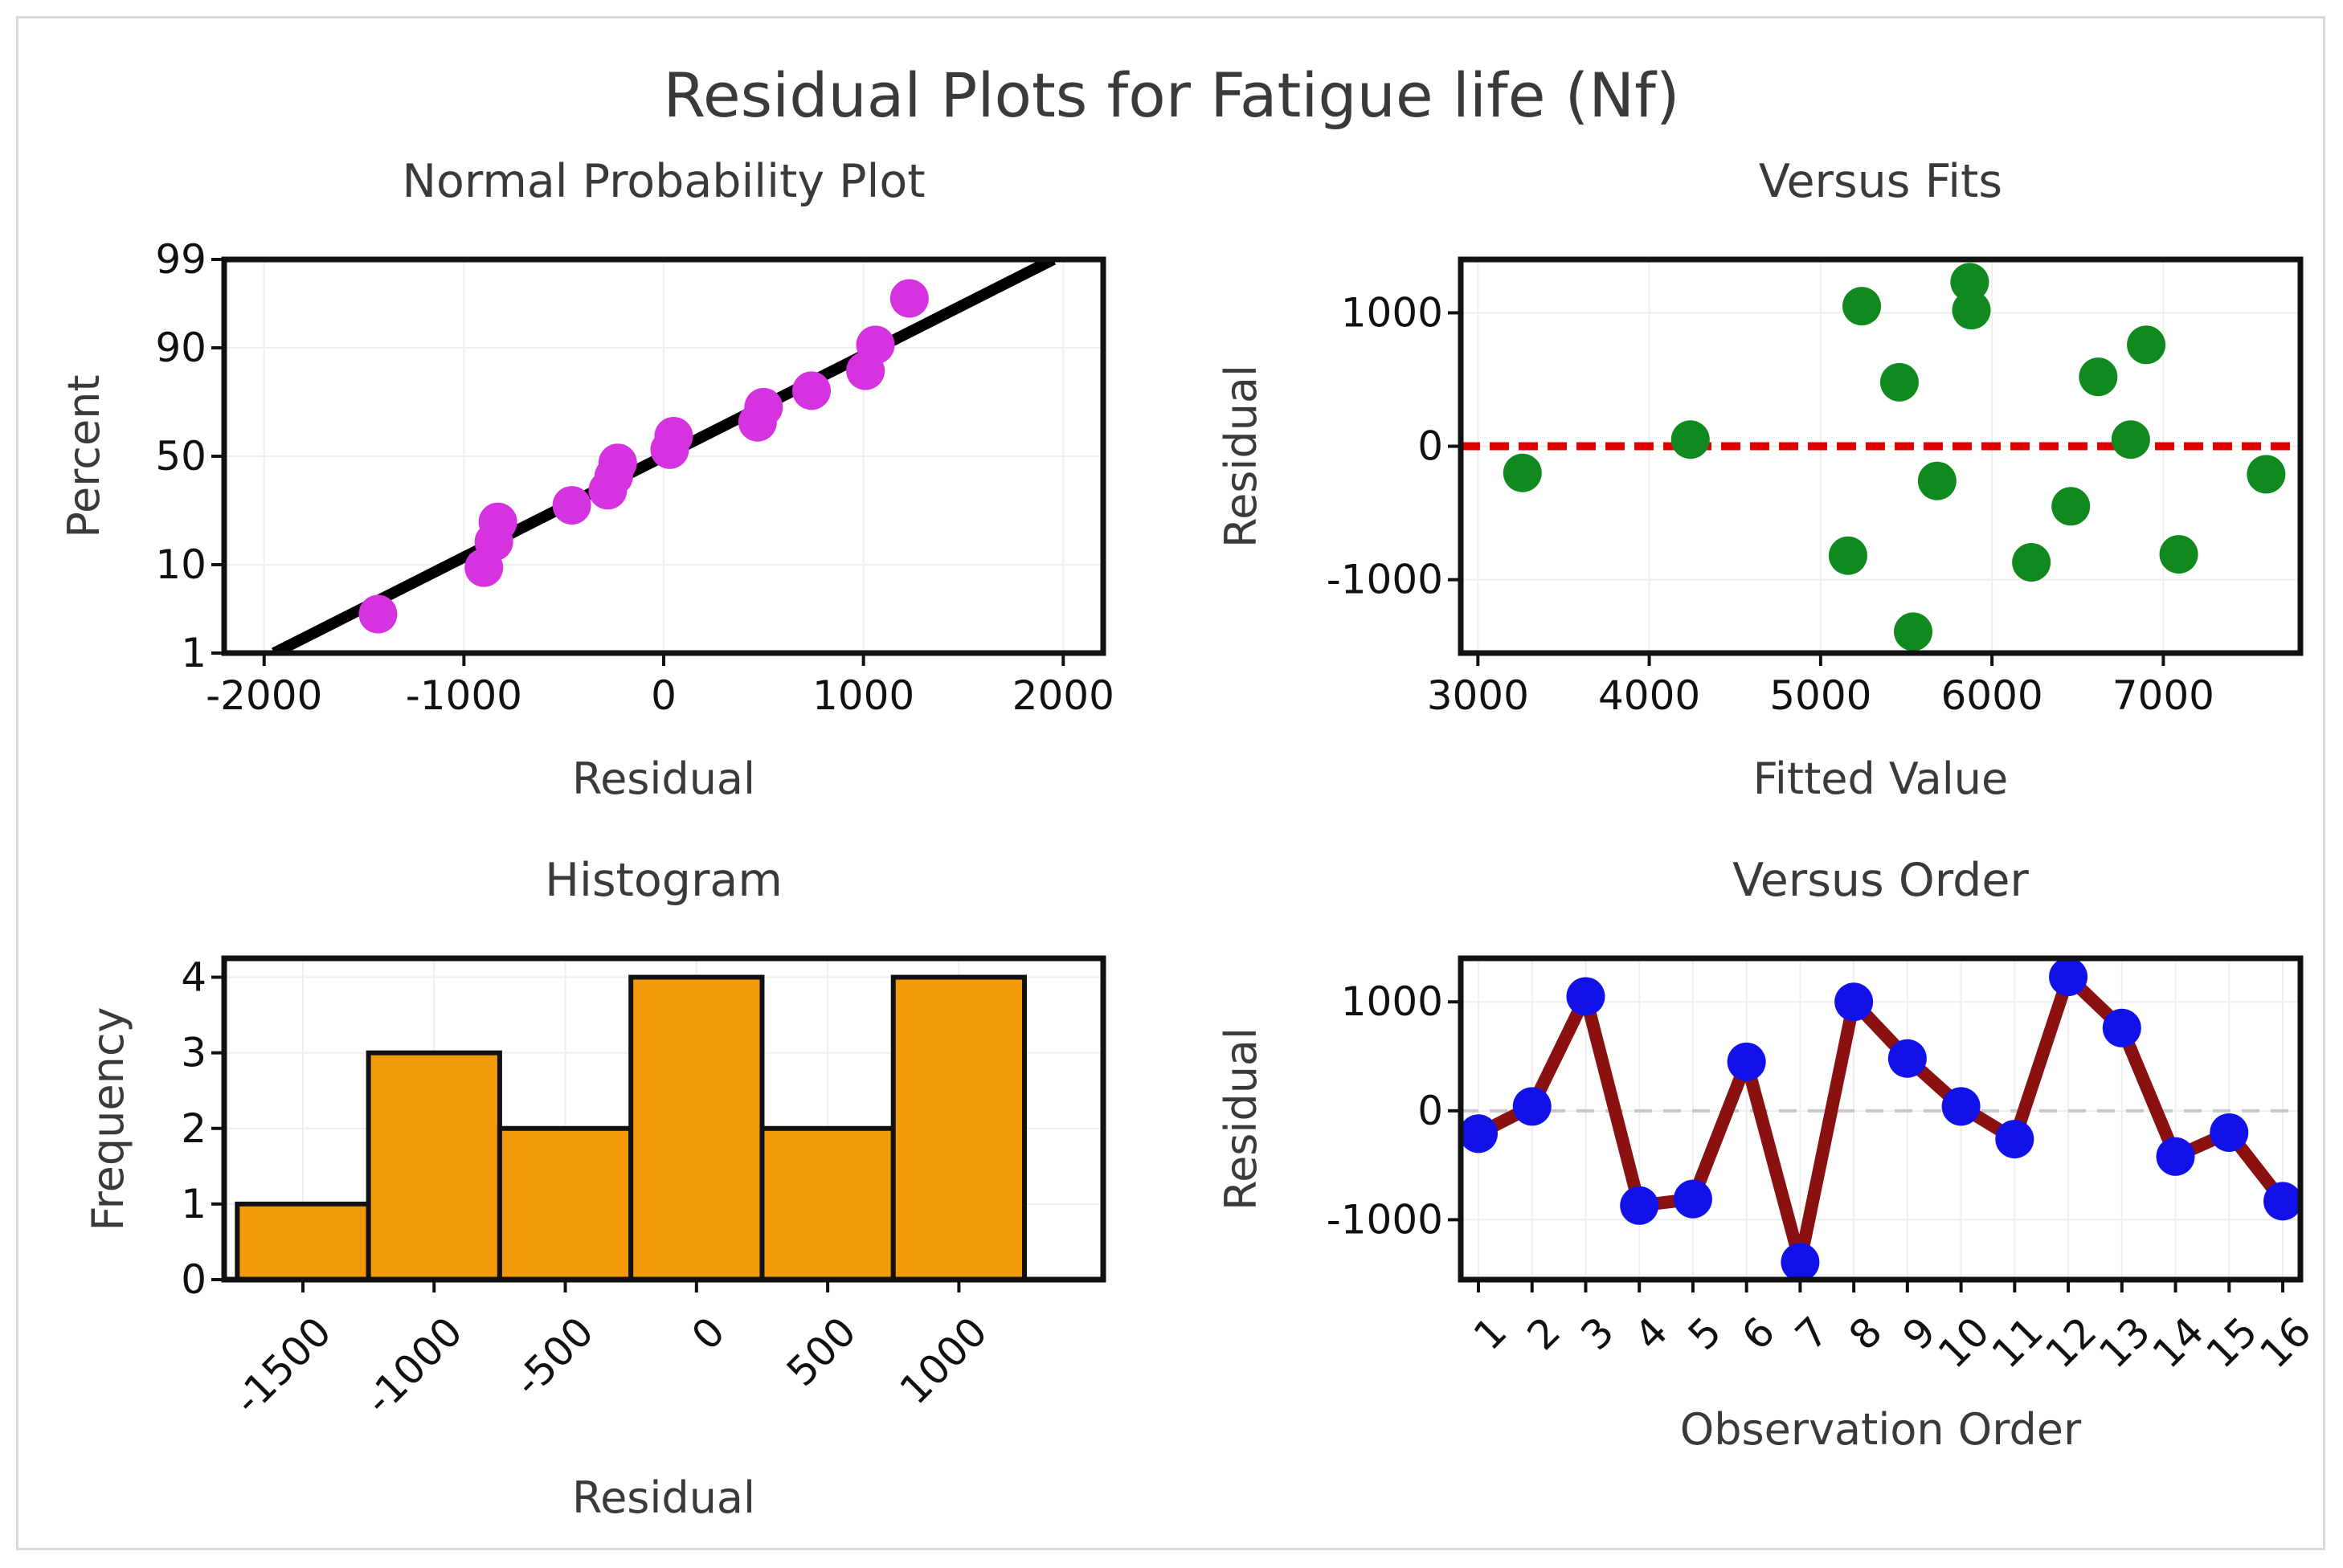 This screenshot has height=1568, width=2343. Describe the element at coordinates (180, 564) in the screenshot. I see `y-tick-label: 10` at that location.